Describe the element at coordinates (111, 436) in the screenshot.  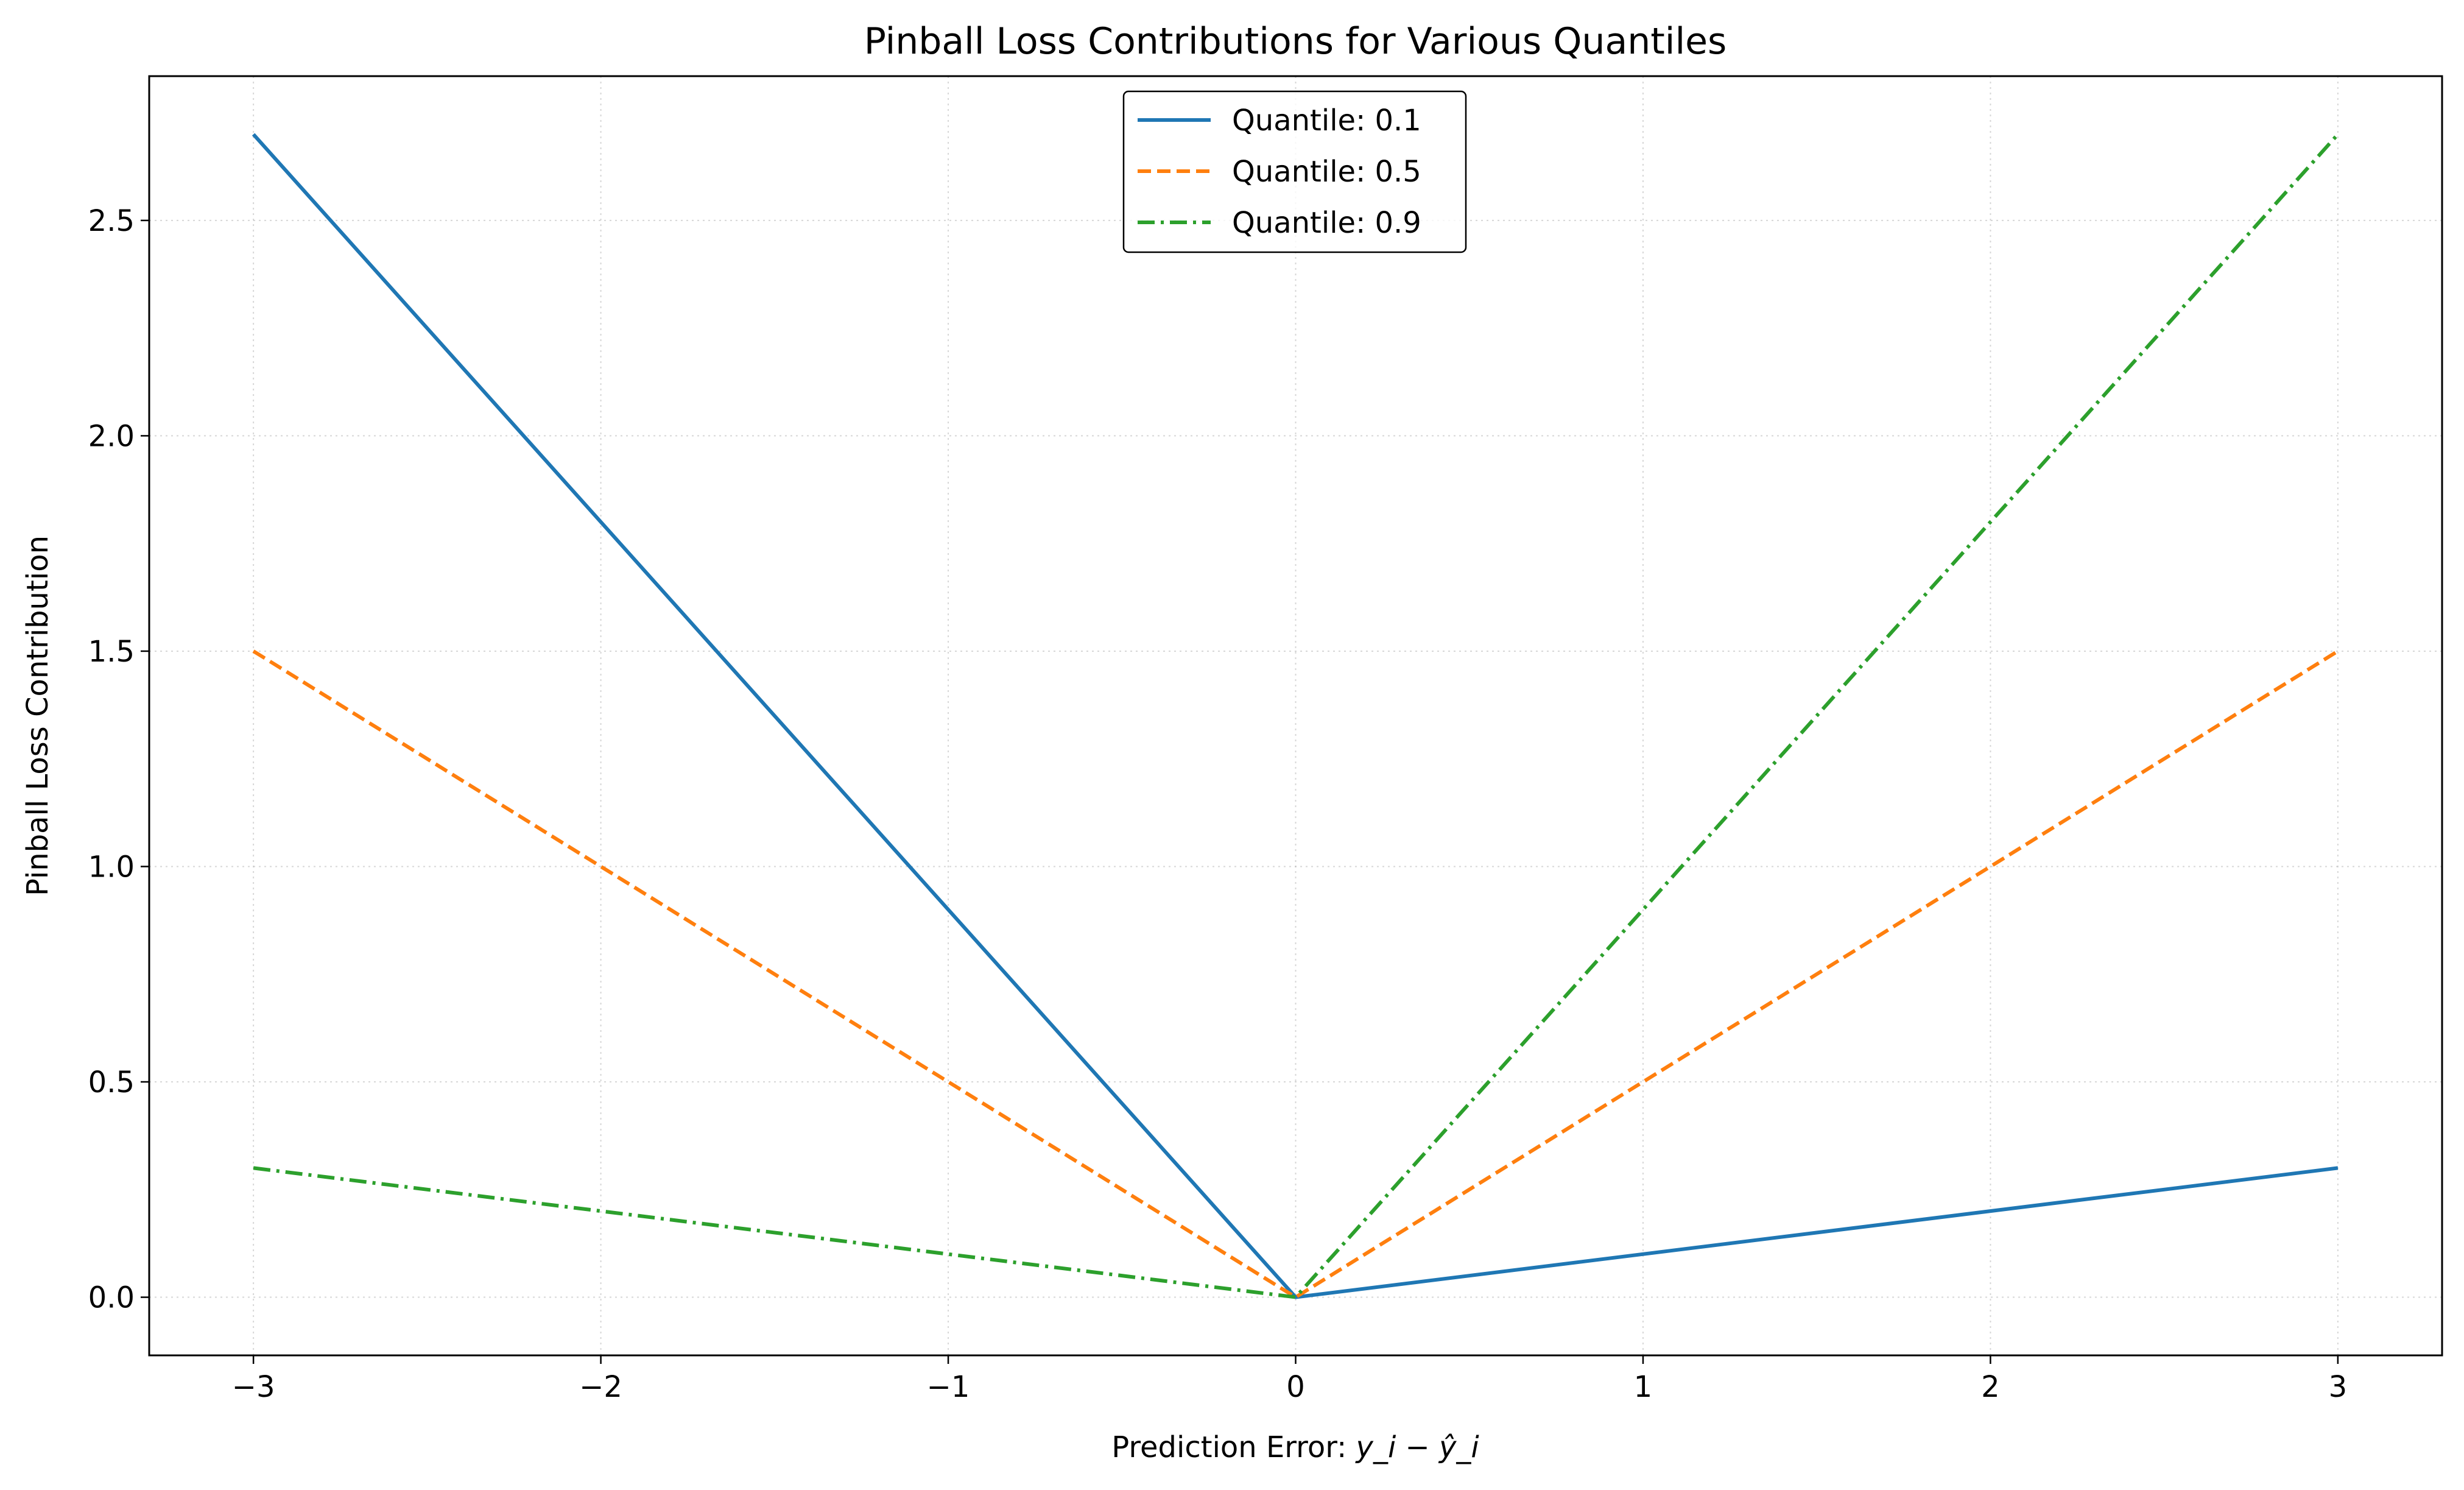
I see `y-tick-label: 2.0` at that location.